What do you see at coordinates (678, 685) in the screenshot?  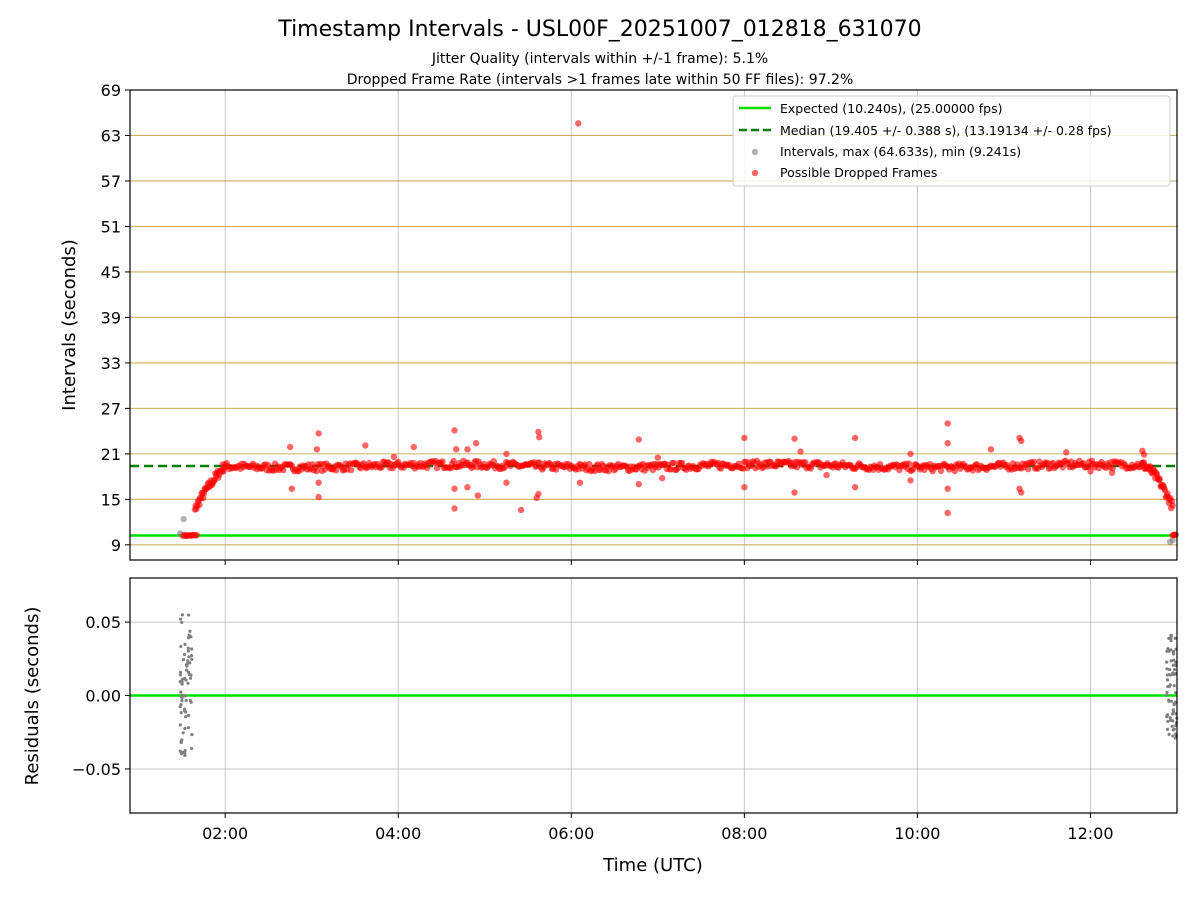 I see `bottom-residual-points` at bounding box center [678, 685].